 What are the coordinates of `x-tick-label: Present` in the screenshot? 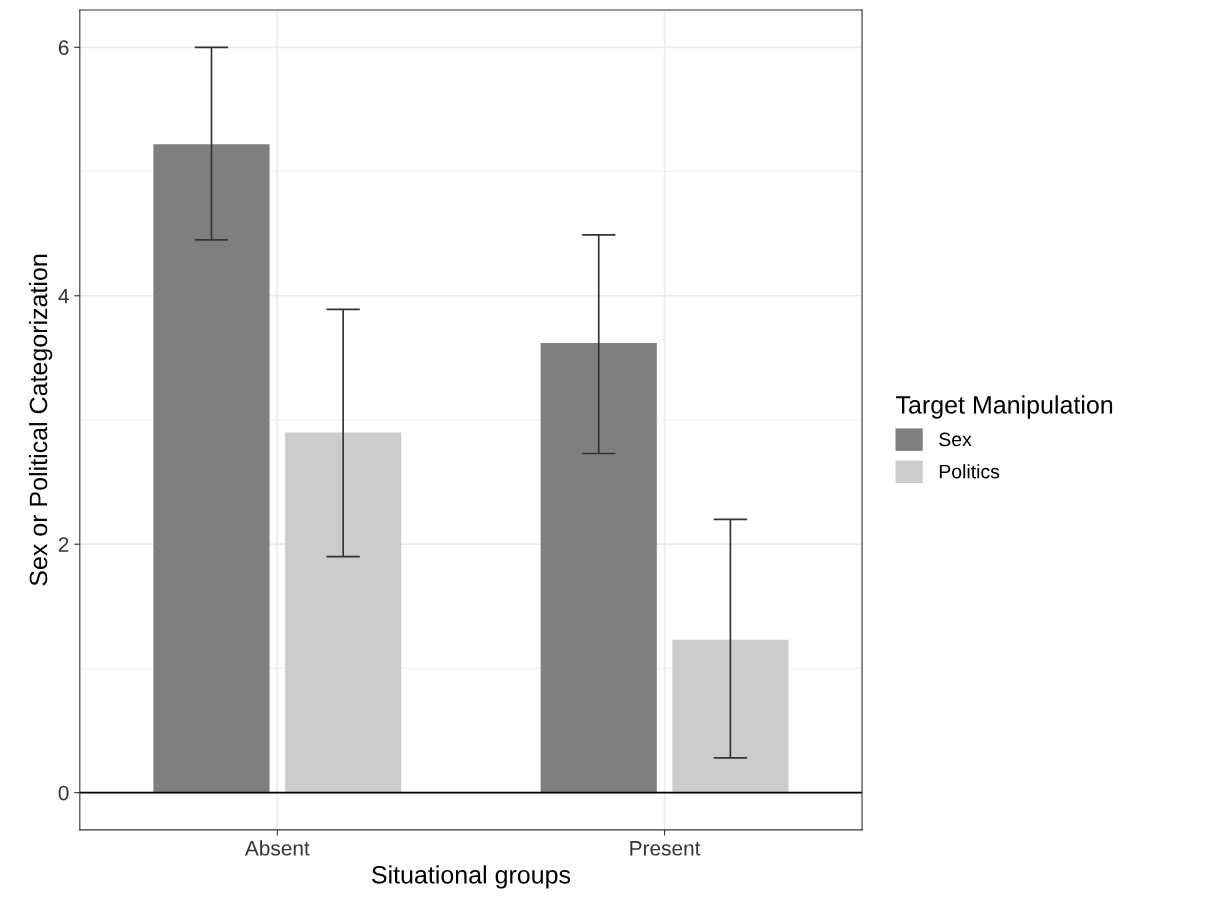 It's located at (665, 848).